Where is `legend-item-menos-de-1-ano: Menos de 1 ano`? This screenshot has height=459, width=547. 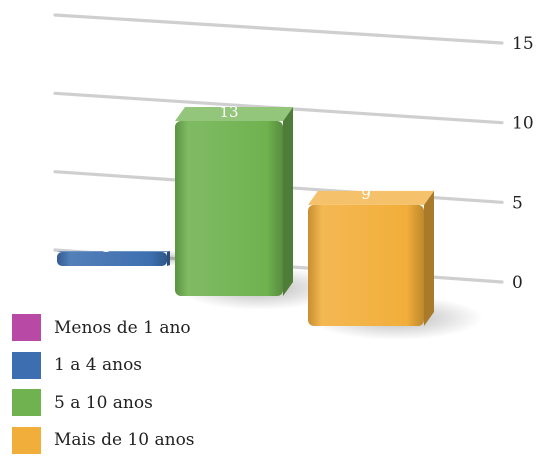
legend-item-menos-de-1-ano: Menos de 1 ano is located at coordinates (103, 328).